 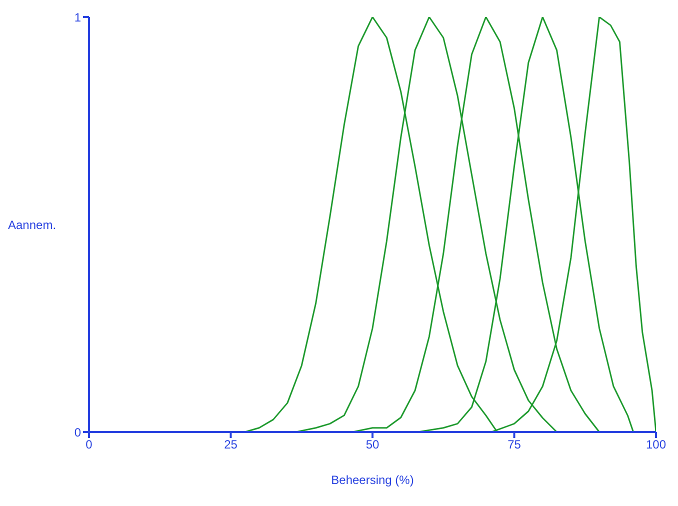 I want to click on x-tick-label: 25, so click(x=231, y=445).